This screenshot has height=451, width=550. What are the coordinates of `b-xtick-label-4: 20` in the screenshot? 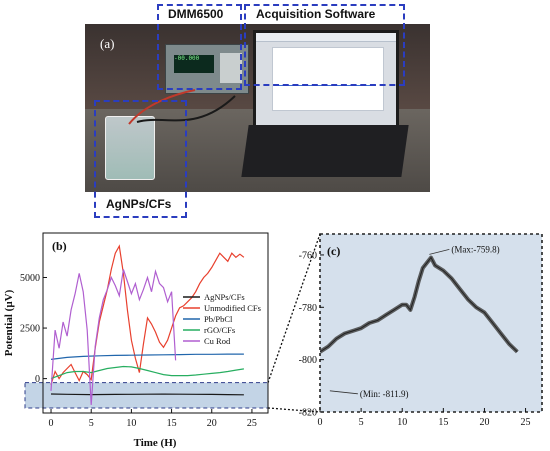 It's located at (212, 423).